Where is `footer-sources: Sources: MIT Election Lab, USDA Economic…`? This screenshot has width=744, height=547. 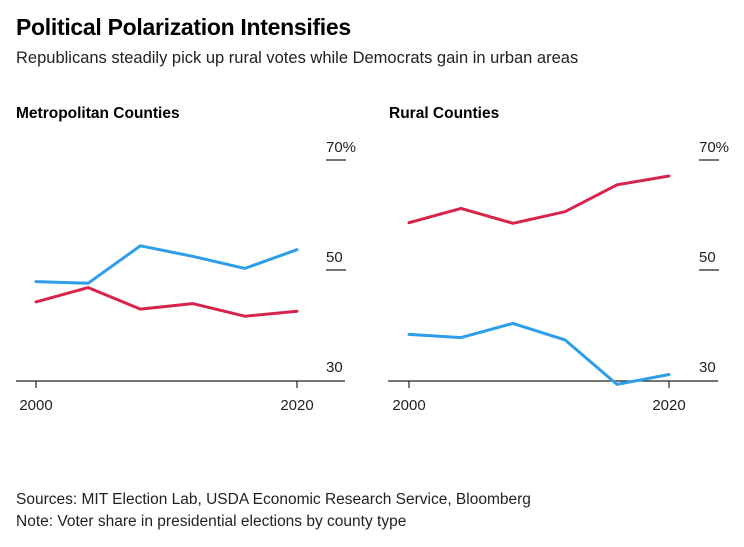 footer-sources: Sources: MIT Election Lab, USDA Economic… is located at coordinates (273, 499).